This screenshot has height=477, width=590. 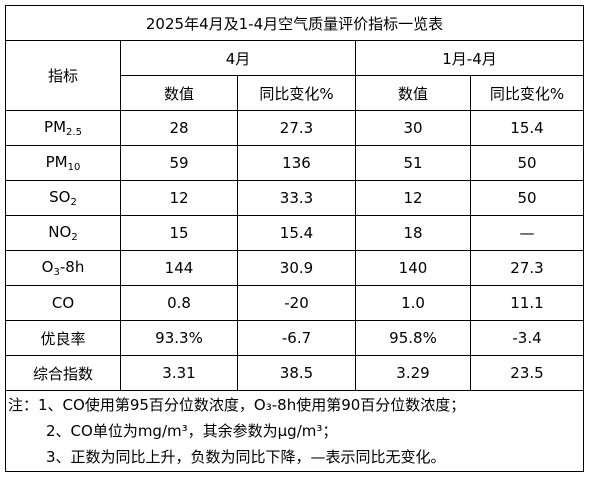 What do you see at coordinates (527, 233) in the screenshot?
I see `data-cell: —` at bounding box center [527, 233].